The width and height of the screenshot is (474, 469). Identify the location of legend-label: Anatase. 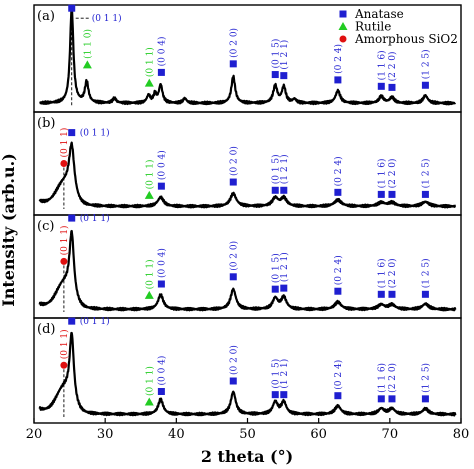
(379, 14).